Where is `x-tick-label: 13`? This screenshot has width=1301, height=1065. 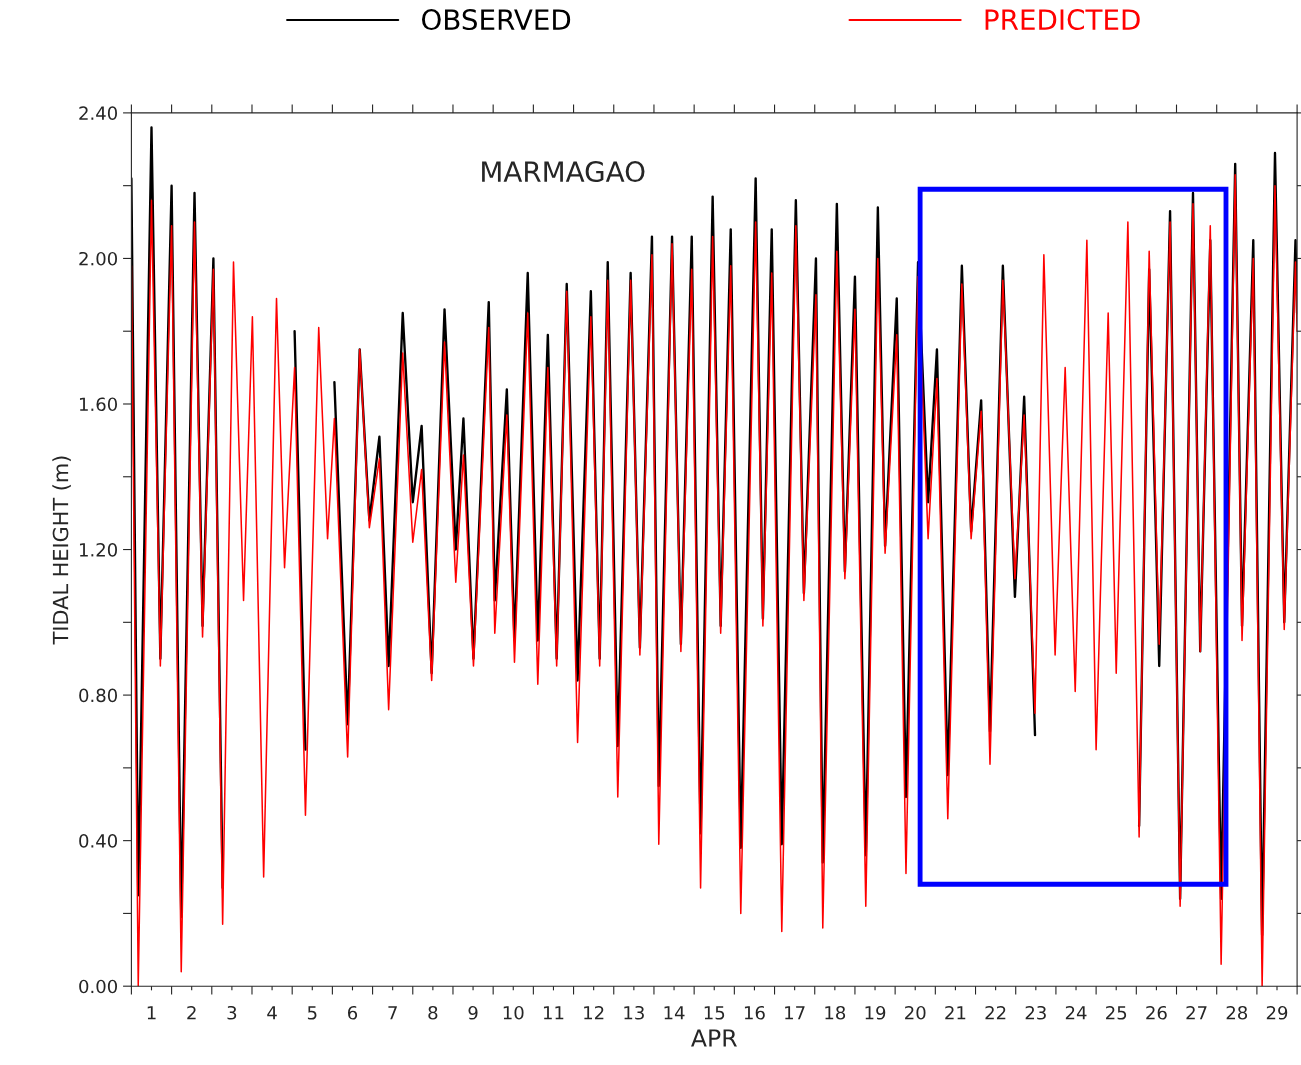
x-tick-label: 13 is located at coordinates (634, 1012).